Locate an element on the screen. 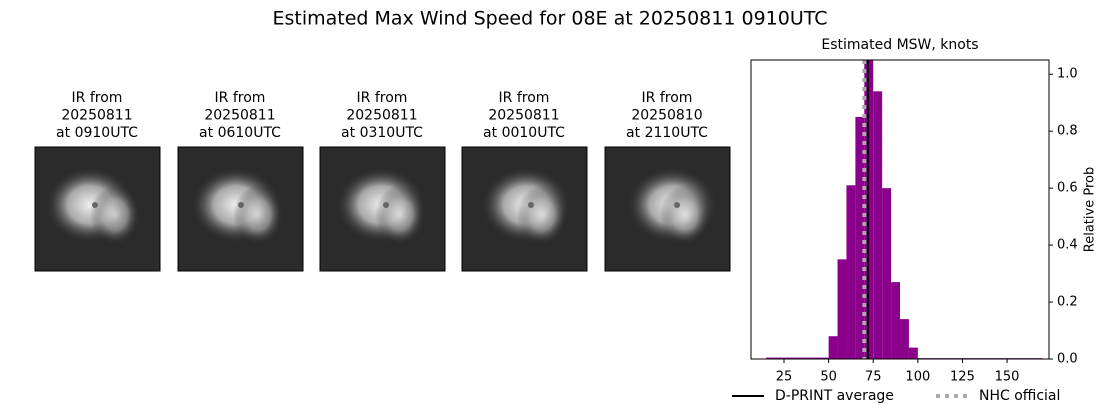 This screenshot has height=413, width=1100. chart-title: Estimated MSW, knots is located at coordinates (899, 45).